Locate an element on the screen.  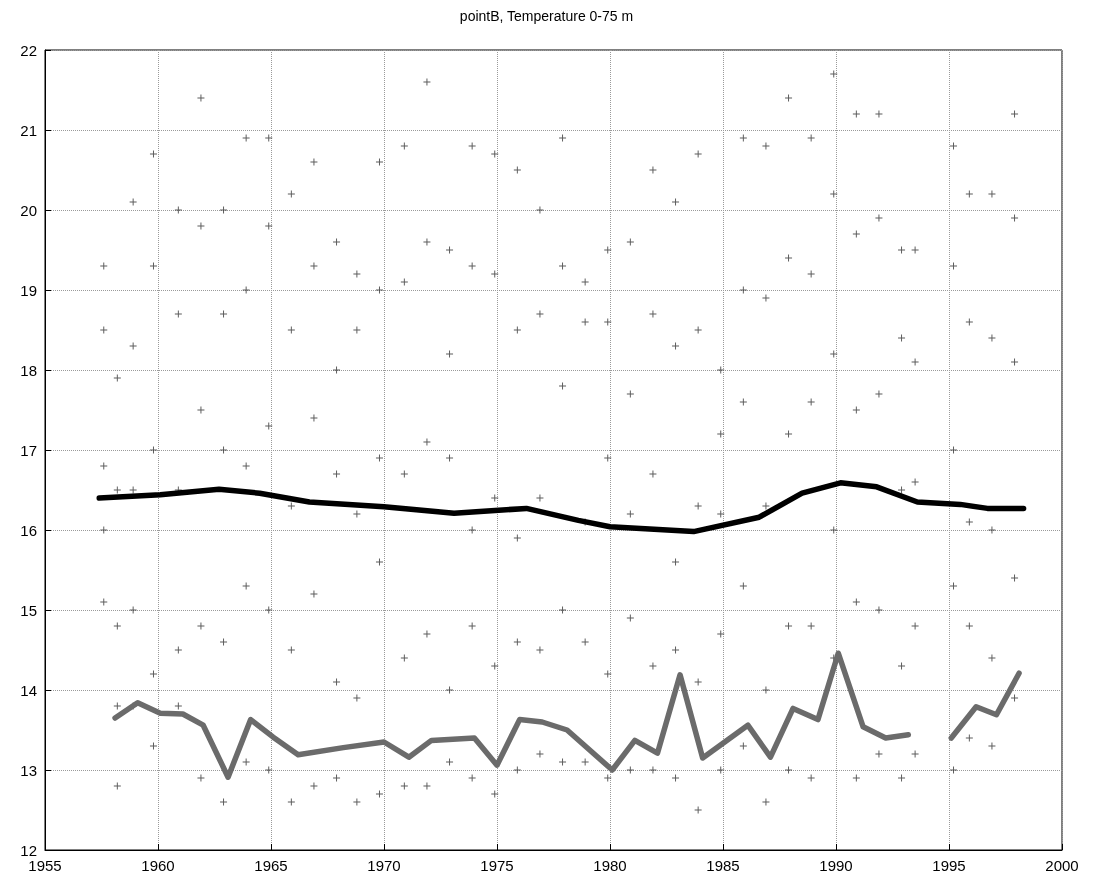
x-tick-label: 1970 is located at coordinates (384, 865).